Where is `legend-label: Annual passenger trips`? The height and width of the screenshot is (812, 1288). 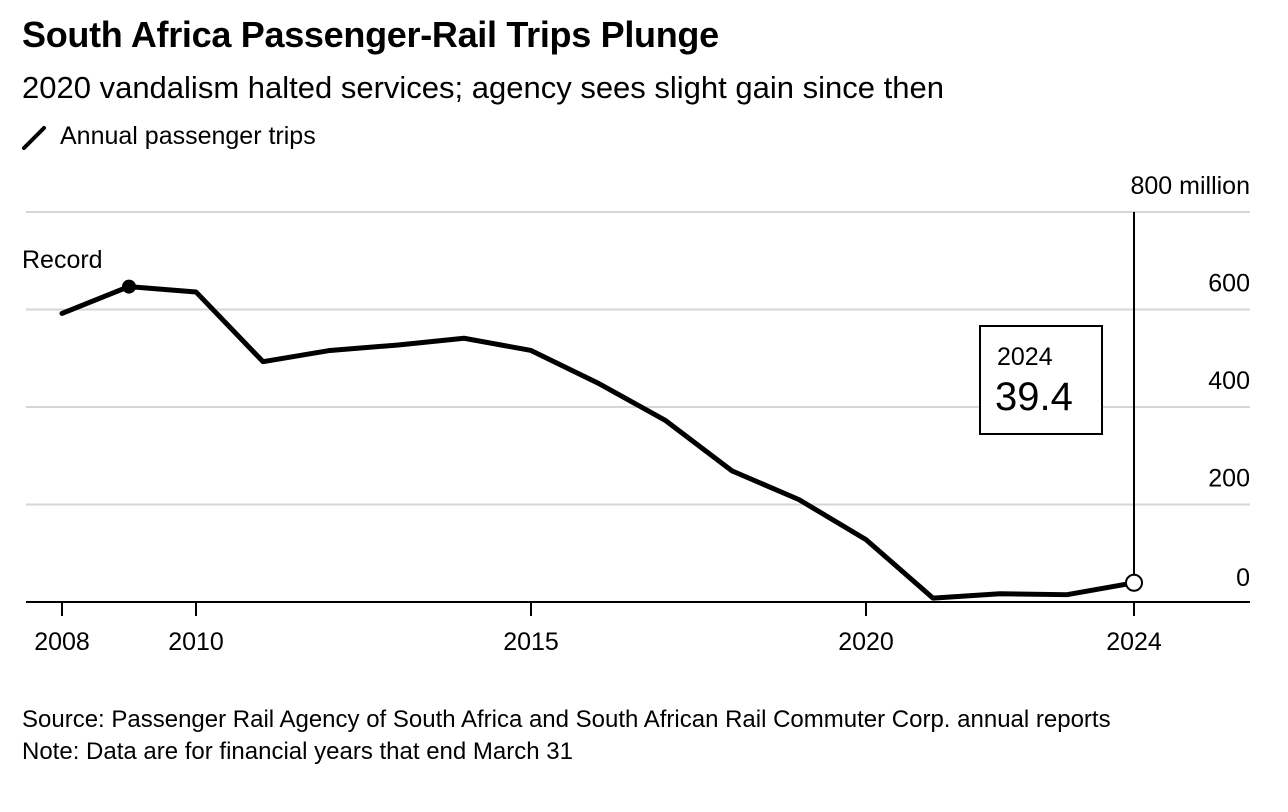 legend-label: Annual passenger trips is located at coordinates (188, 136).